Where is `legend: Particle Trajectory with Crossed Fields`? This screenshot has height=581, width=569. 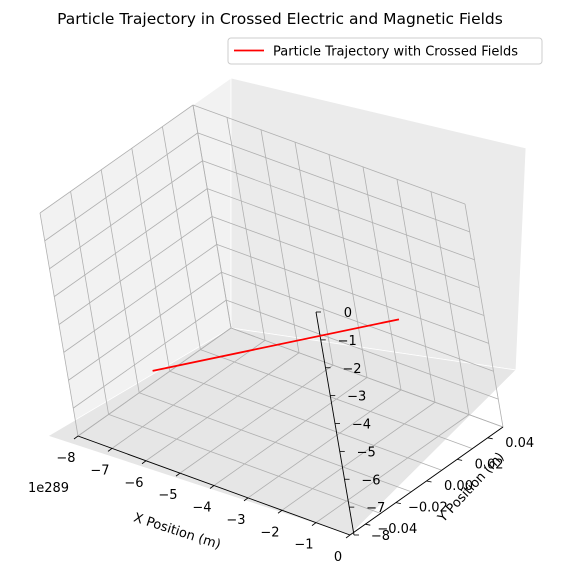 legend: Particle Trajectory with Crossed Fields is located at coordinates (385, 51).